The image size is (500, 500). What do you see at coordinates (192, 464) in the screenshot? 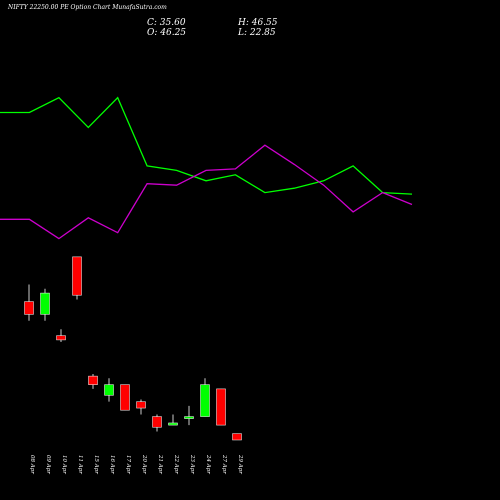
I see `x-tick-label: 23 Apr` at bounding box center [192, 464].